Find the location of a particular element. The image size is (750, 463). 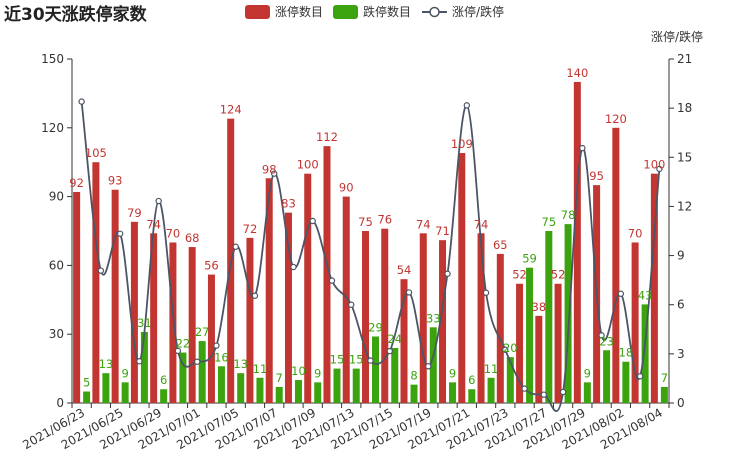

legend-label: 跌停数目 is located at coordinates (387, 11).